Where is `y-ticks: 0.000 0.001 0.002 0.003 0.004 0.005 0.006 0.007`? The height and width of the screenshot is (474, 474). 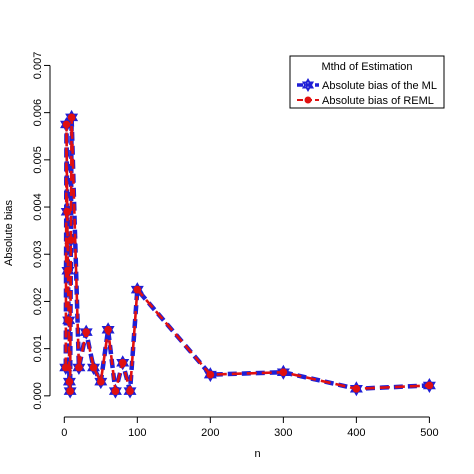
y-ticks: 0.000 0.001 0.002 0.003 0.004 0.005 0.006 0.007 is located at coordinates (41, 231).